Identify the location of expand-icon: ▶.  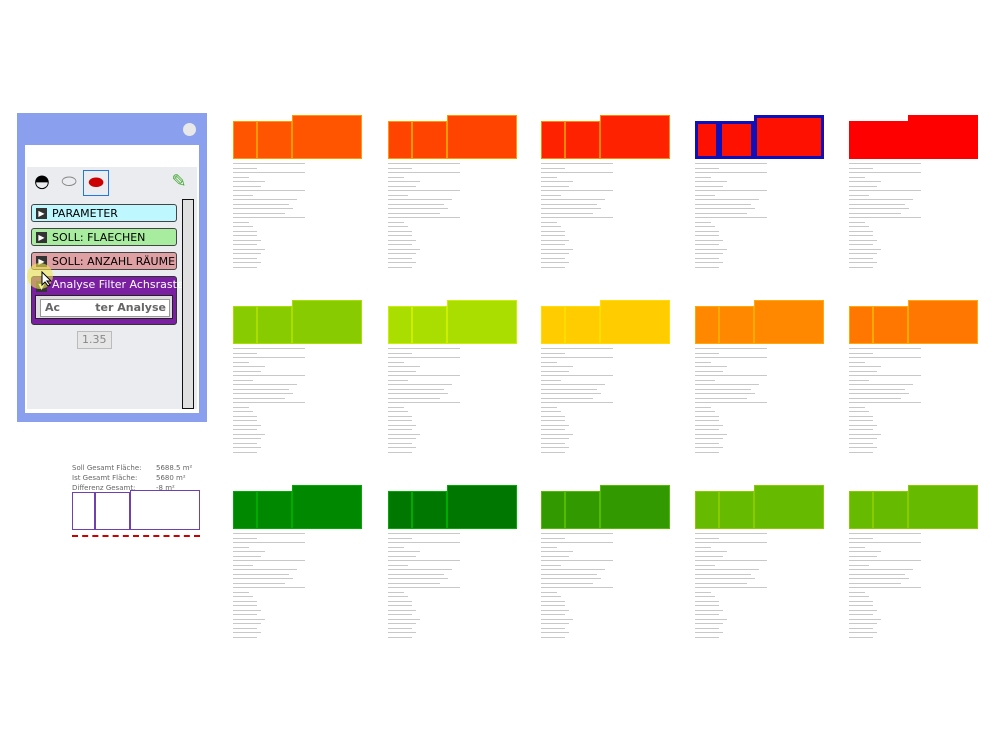
(41, 213).